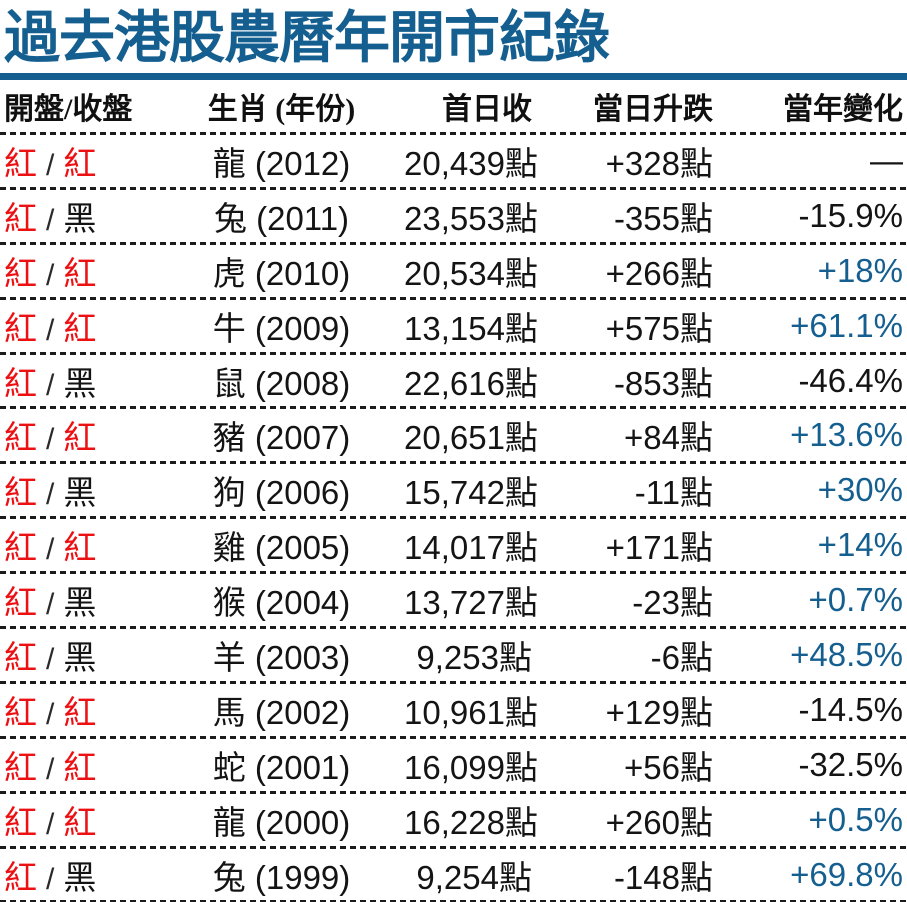  Describe the element at coordinates (281, 328) in the screenshot. I see `zodiac-year-cell: 牛 (2009)` at that location.